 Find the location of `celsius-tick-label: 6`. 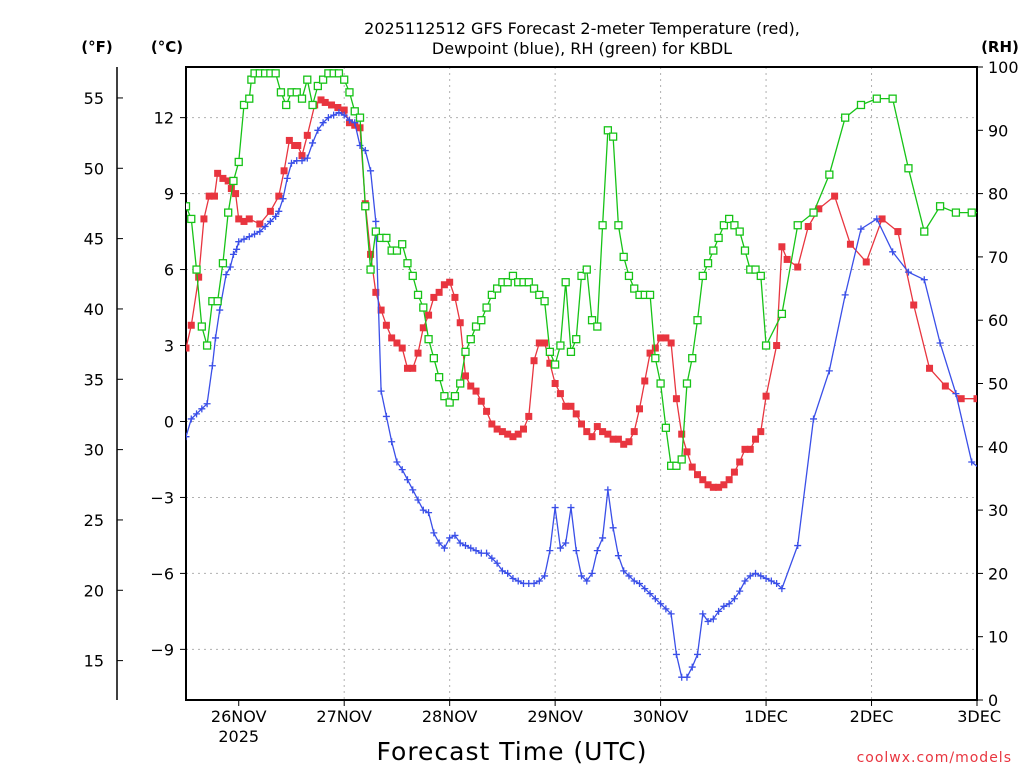

celsius-tick-label: 6 is located at coordinates (169, 270).